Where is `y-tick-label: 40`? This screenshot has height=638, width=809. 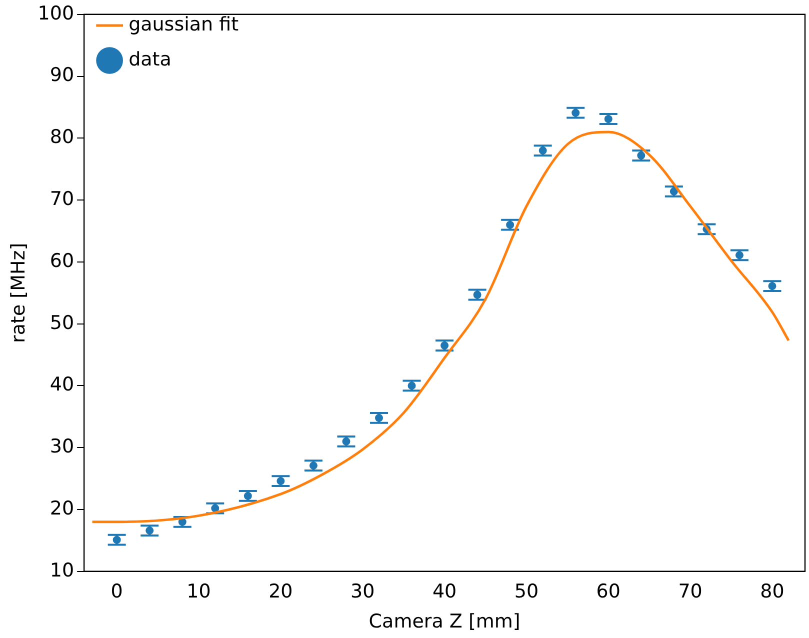 y-tick-label: 40 is located at coordinates (62, 385).